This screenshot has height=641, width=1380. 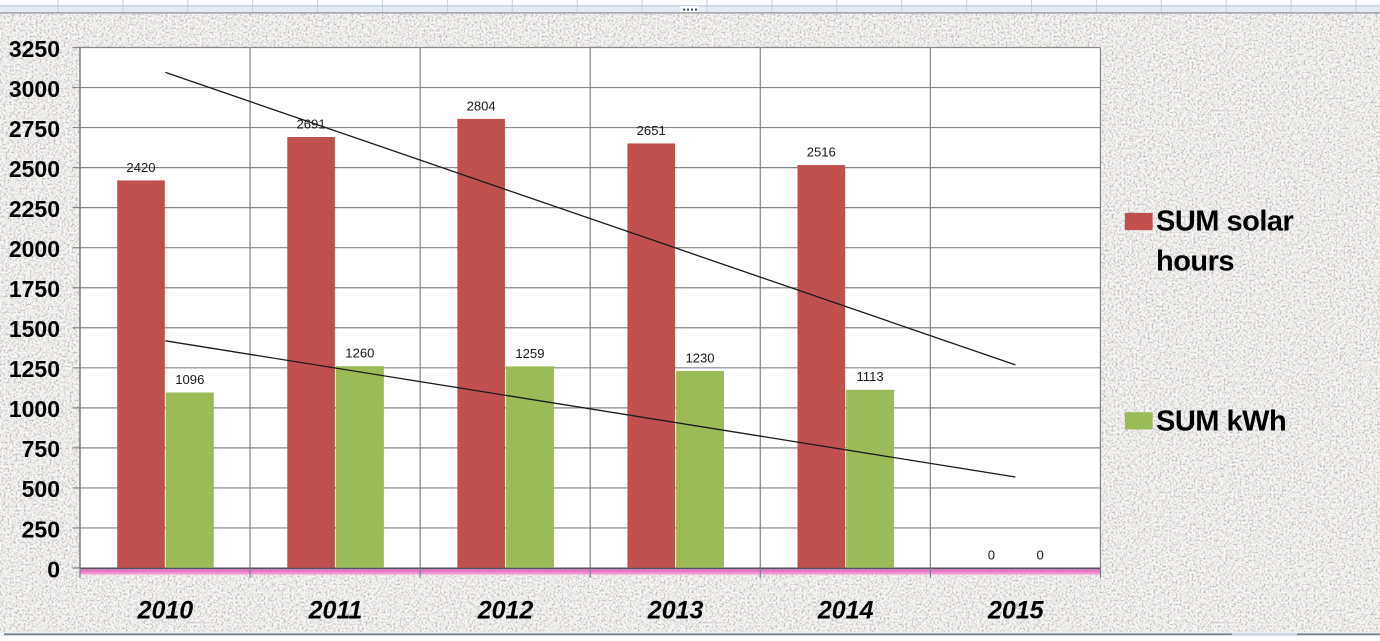 I want to click on svg-text: 3250, so click(x=34, y=49).